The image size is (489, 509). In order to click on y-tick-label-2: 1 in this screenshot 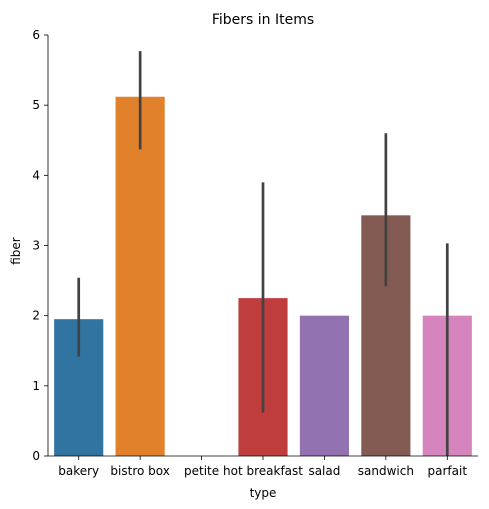, I will do `click(36, 386)`.